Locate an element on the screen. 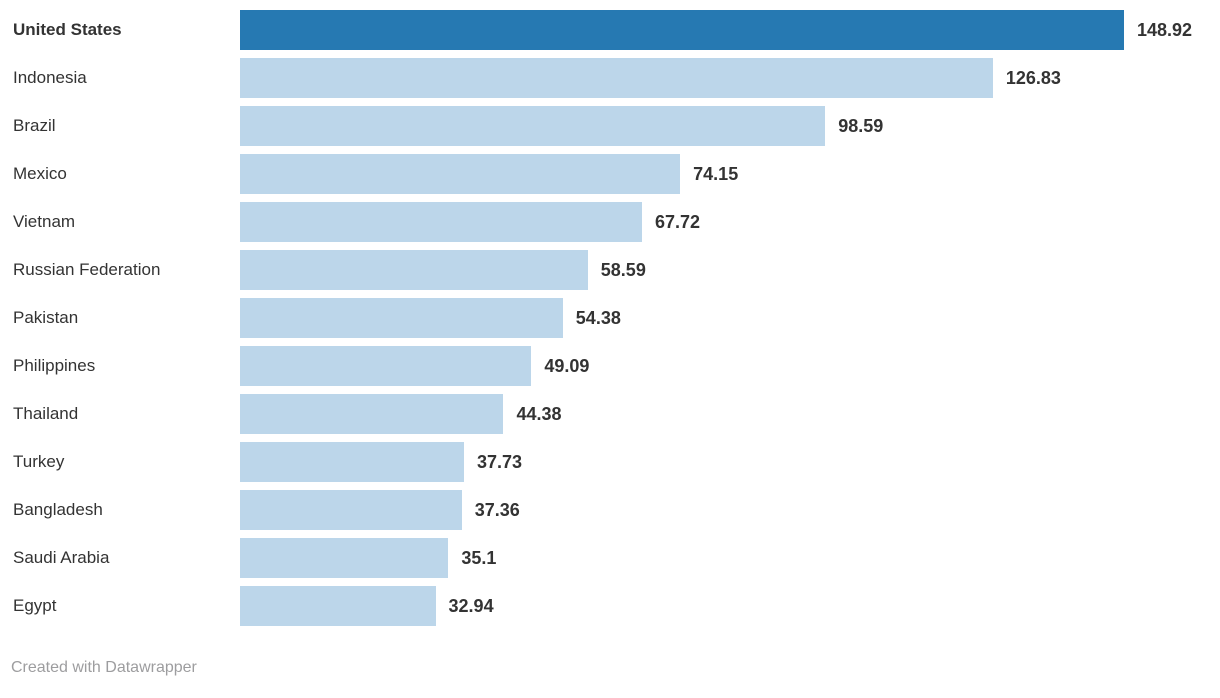 The height and width of the screenshot is (698, 1220). category-label: Turkey is located at coordinates (39, 461).